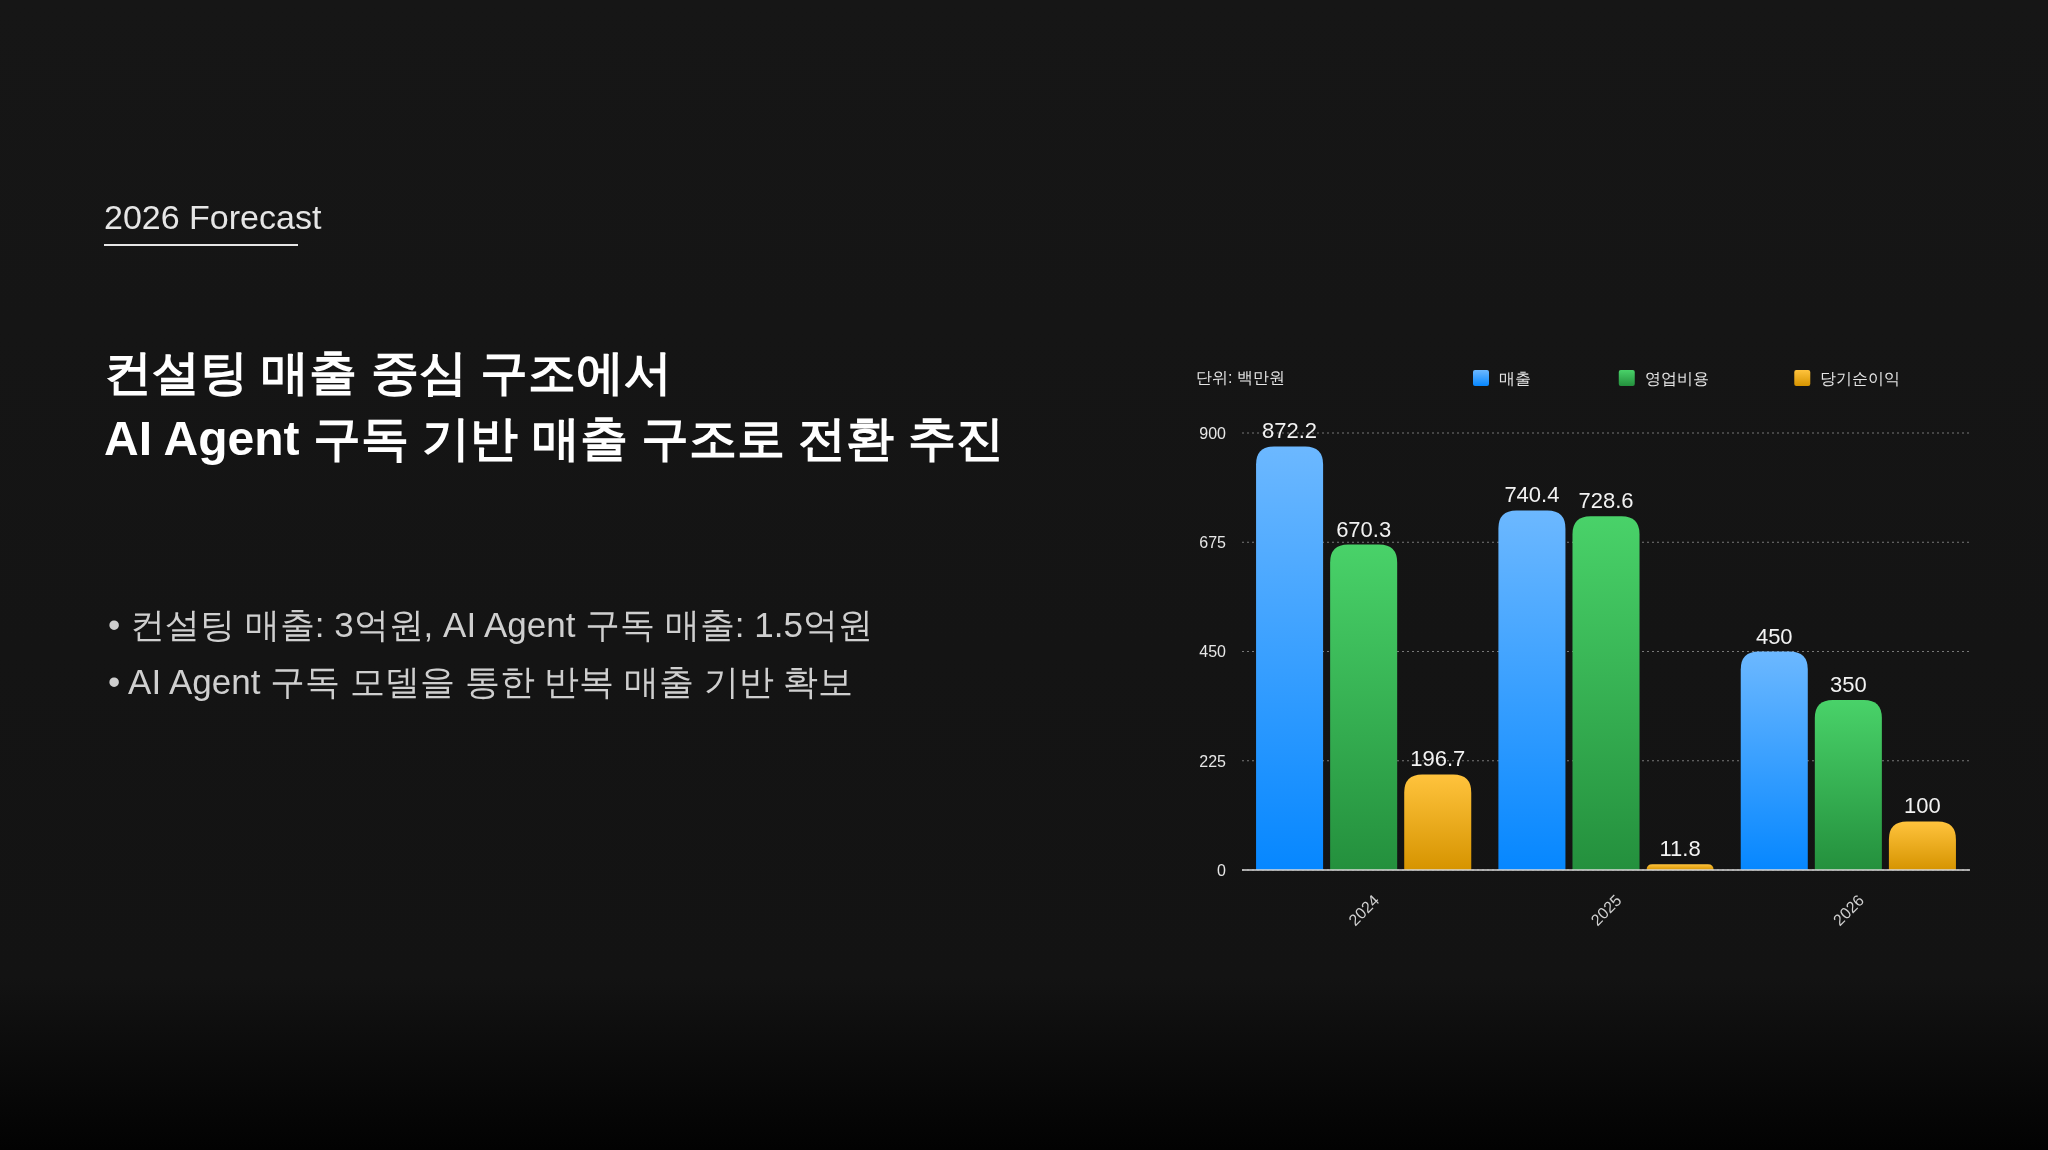 This screenshot has width=2048, height=1150. Describe the element at coordinates (1606, 501) in the screenshot. I see `data-label: 728.6` at that location.